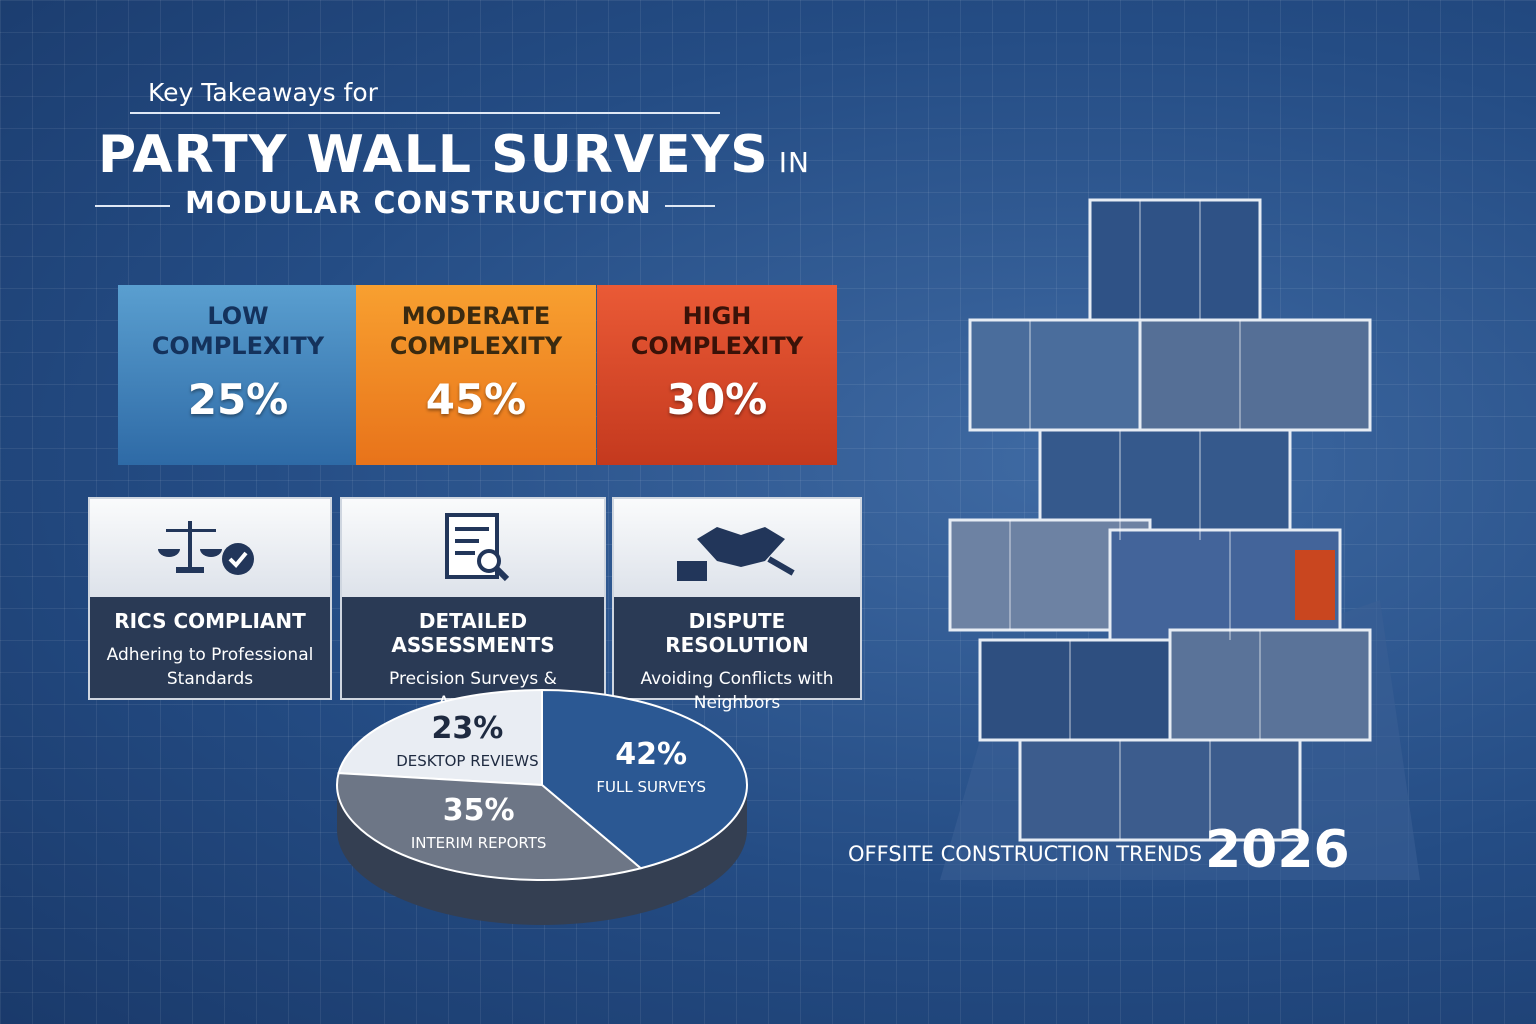  I want to click on complexity-card: MODERATE COMPLEXITY 45%, so click(476, 375).